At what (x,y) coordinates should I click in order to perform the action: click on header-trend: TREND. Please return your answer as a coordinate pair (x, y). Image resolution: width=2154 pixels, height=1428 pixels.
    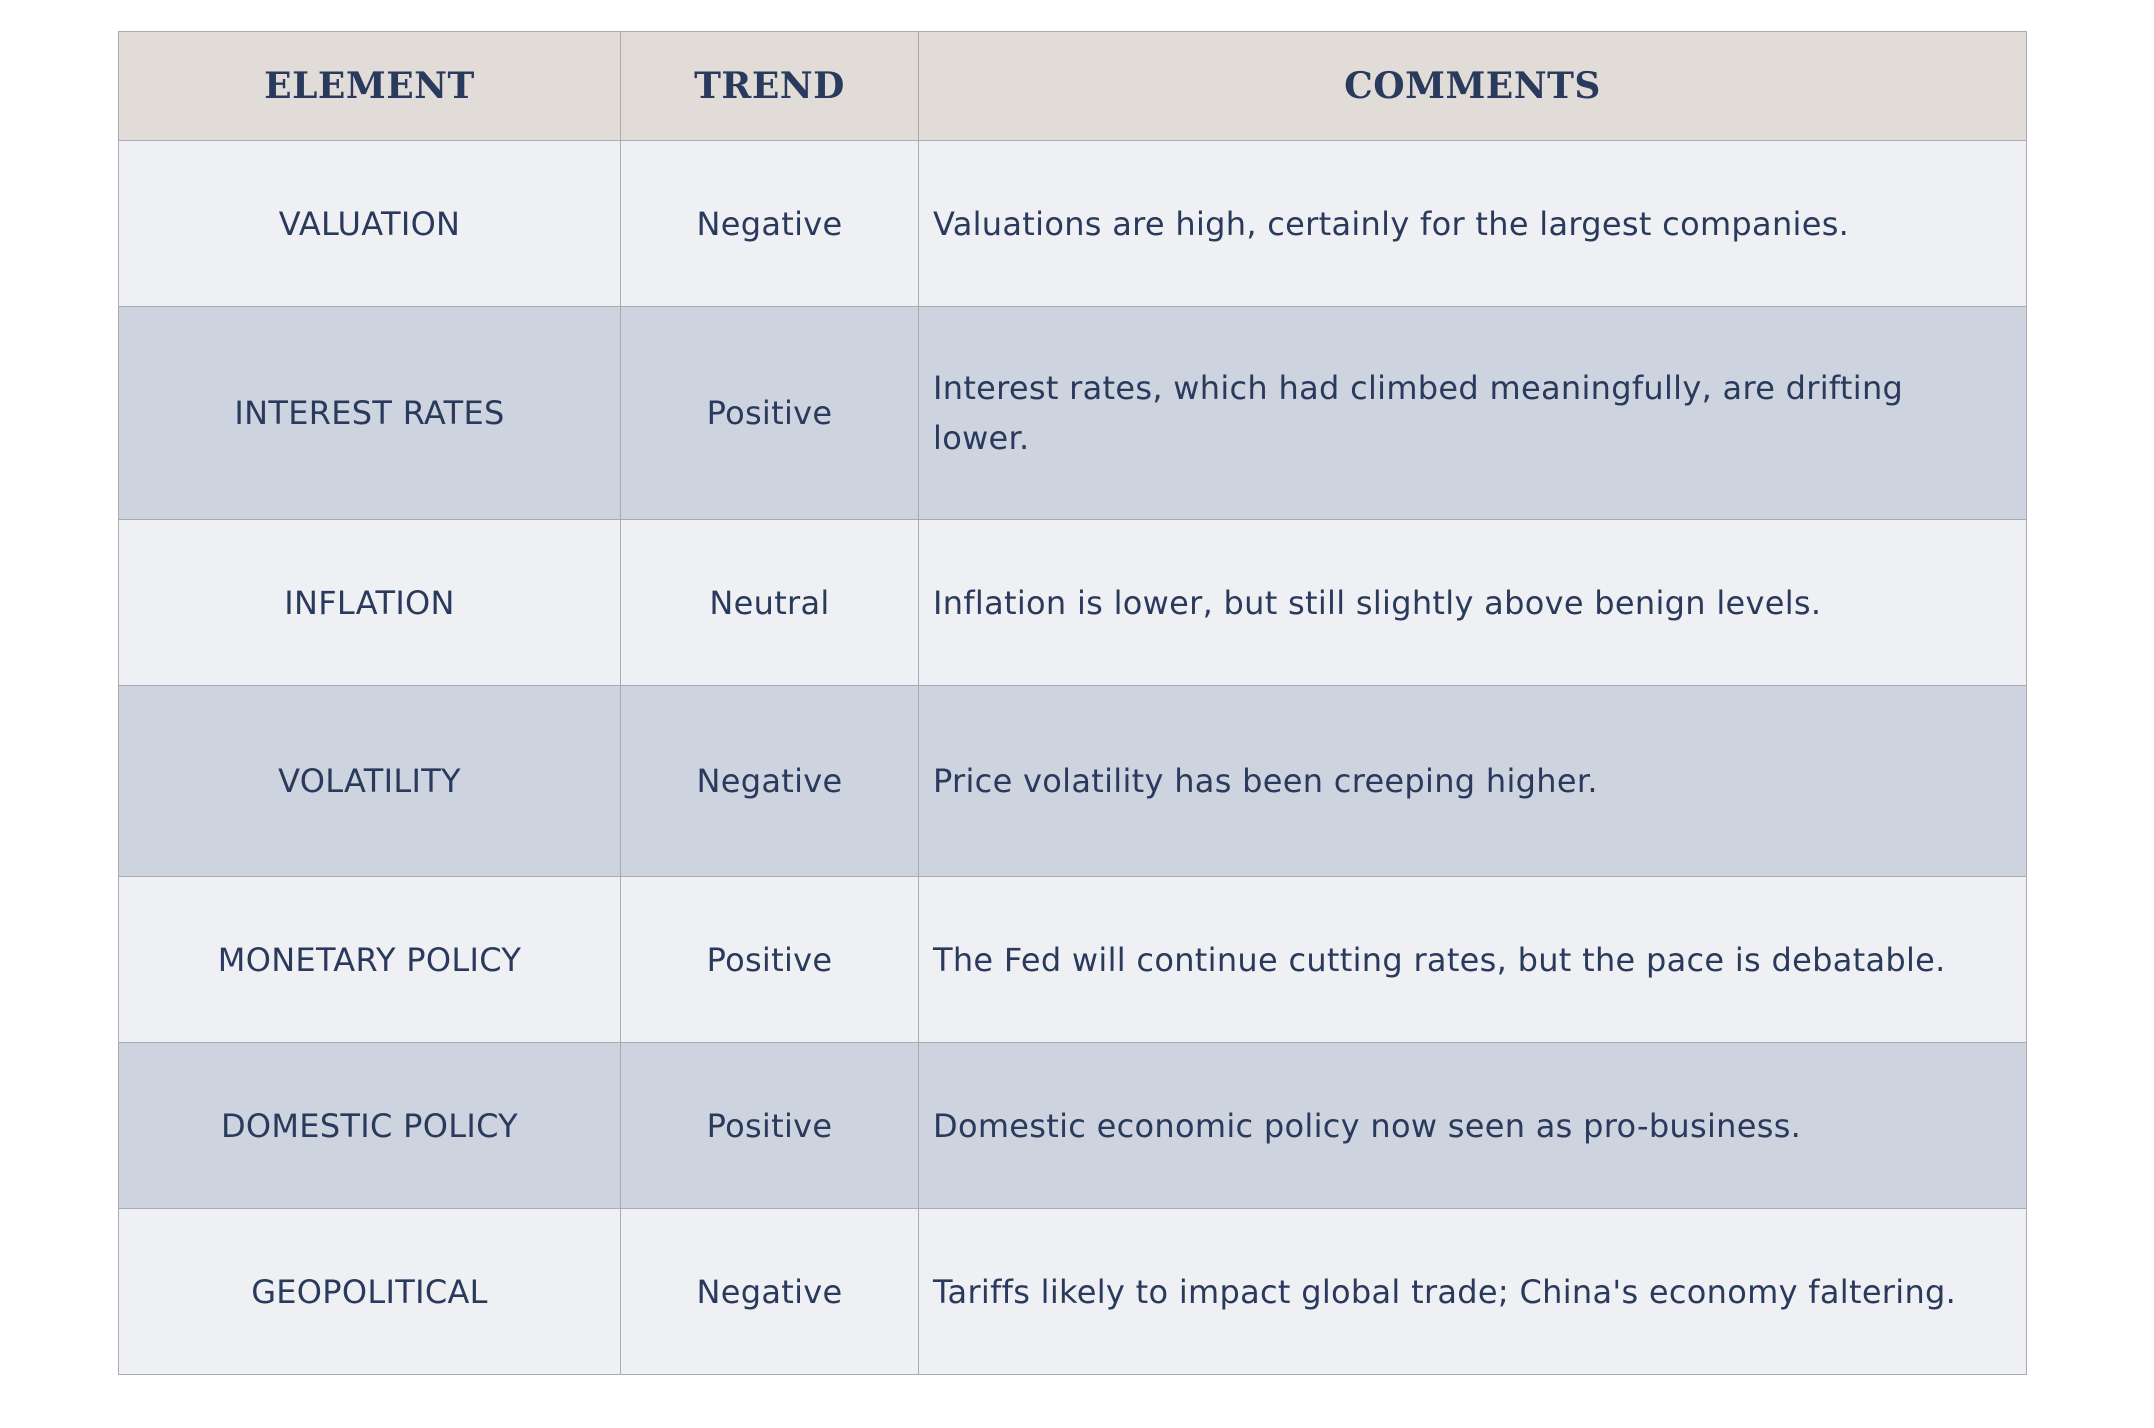
    Looking at the image, I should click on (769, 86).